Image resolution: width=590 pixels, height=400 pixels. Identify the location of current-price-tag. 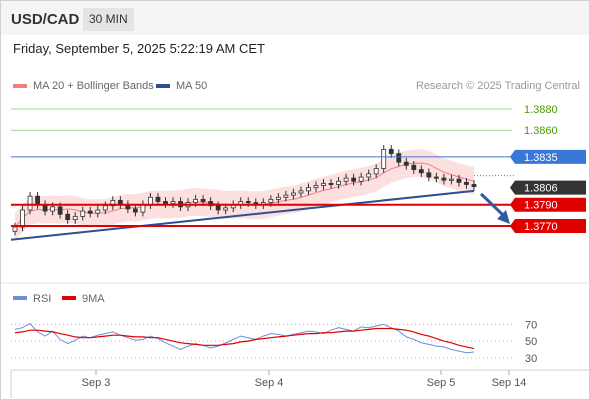
(548, 187).